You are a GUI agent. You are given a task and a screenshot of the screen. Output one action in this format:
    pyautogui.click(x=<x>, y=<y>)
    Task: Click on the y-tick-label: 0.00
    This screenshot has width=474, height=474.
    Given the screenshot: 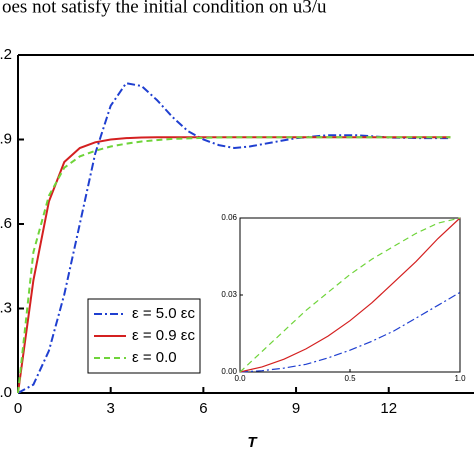 What is the action you would take?
    pyautogui.click(x=229, y=371)
    